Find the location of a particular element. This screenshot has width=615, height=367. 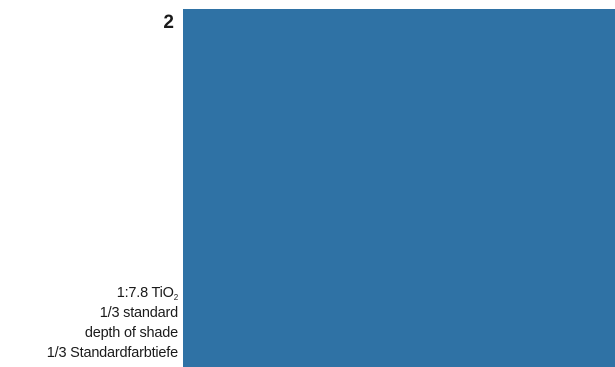

depth-of-shade-line: depth of shade is located at coordinates (131, 333).